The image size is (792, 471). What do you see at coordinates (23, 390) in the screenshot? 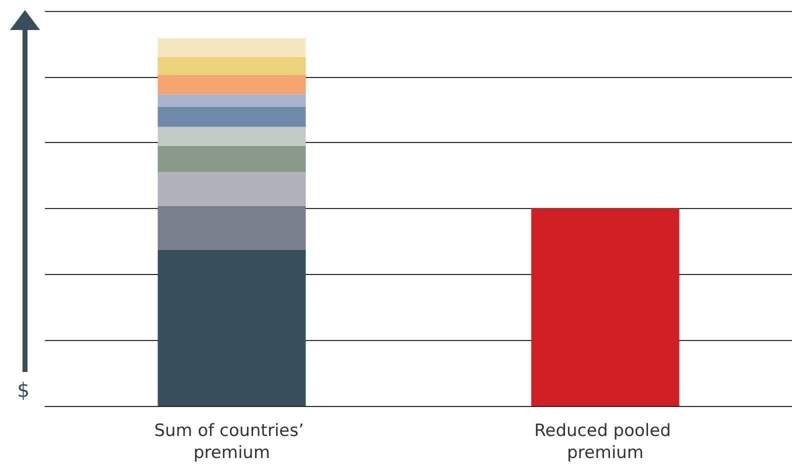
I see `y-axis-title: $` at bounding box center [23, 390].